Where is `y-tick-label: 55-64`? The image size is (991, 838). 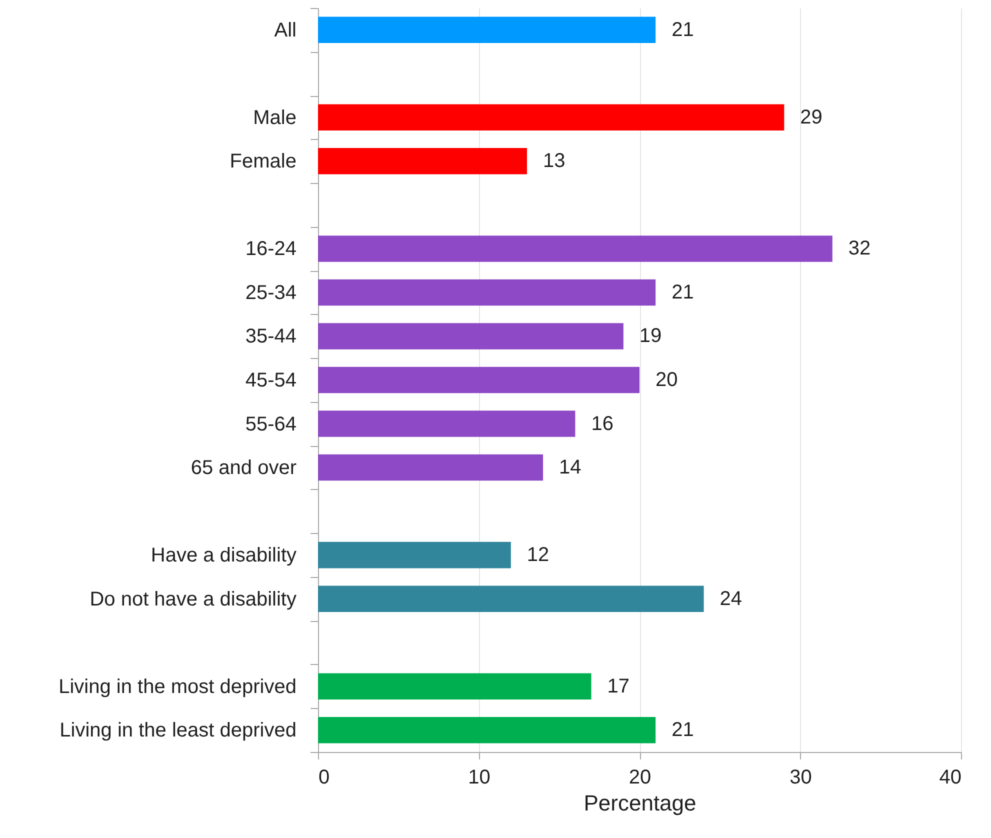
y-tick-label: 55-64 is located at coordinates (270, 424).